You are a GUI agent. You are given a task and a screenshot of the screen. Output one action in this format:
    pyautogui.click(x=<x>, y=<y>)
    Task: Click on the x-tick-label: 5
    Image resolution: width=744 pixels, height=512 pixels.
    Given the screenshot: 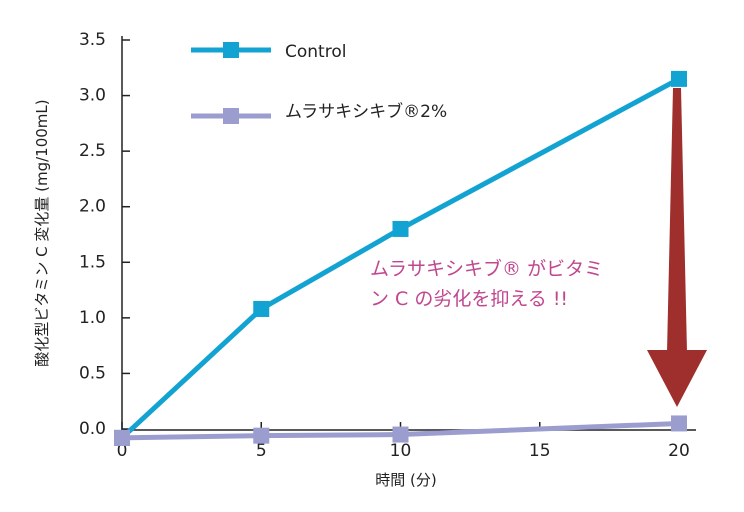 What is the action you would take?
    pyautogui.click(x=261, y=451)
    